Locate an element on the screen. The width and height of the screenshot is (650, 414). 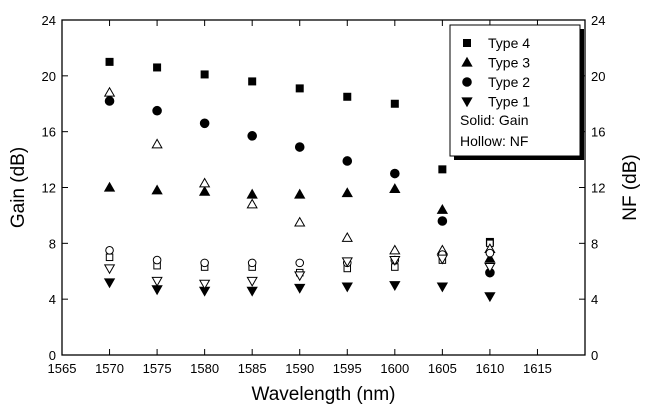
x-axis-title: Wavelength (nm) is located at coordinates (324, 394).